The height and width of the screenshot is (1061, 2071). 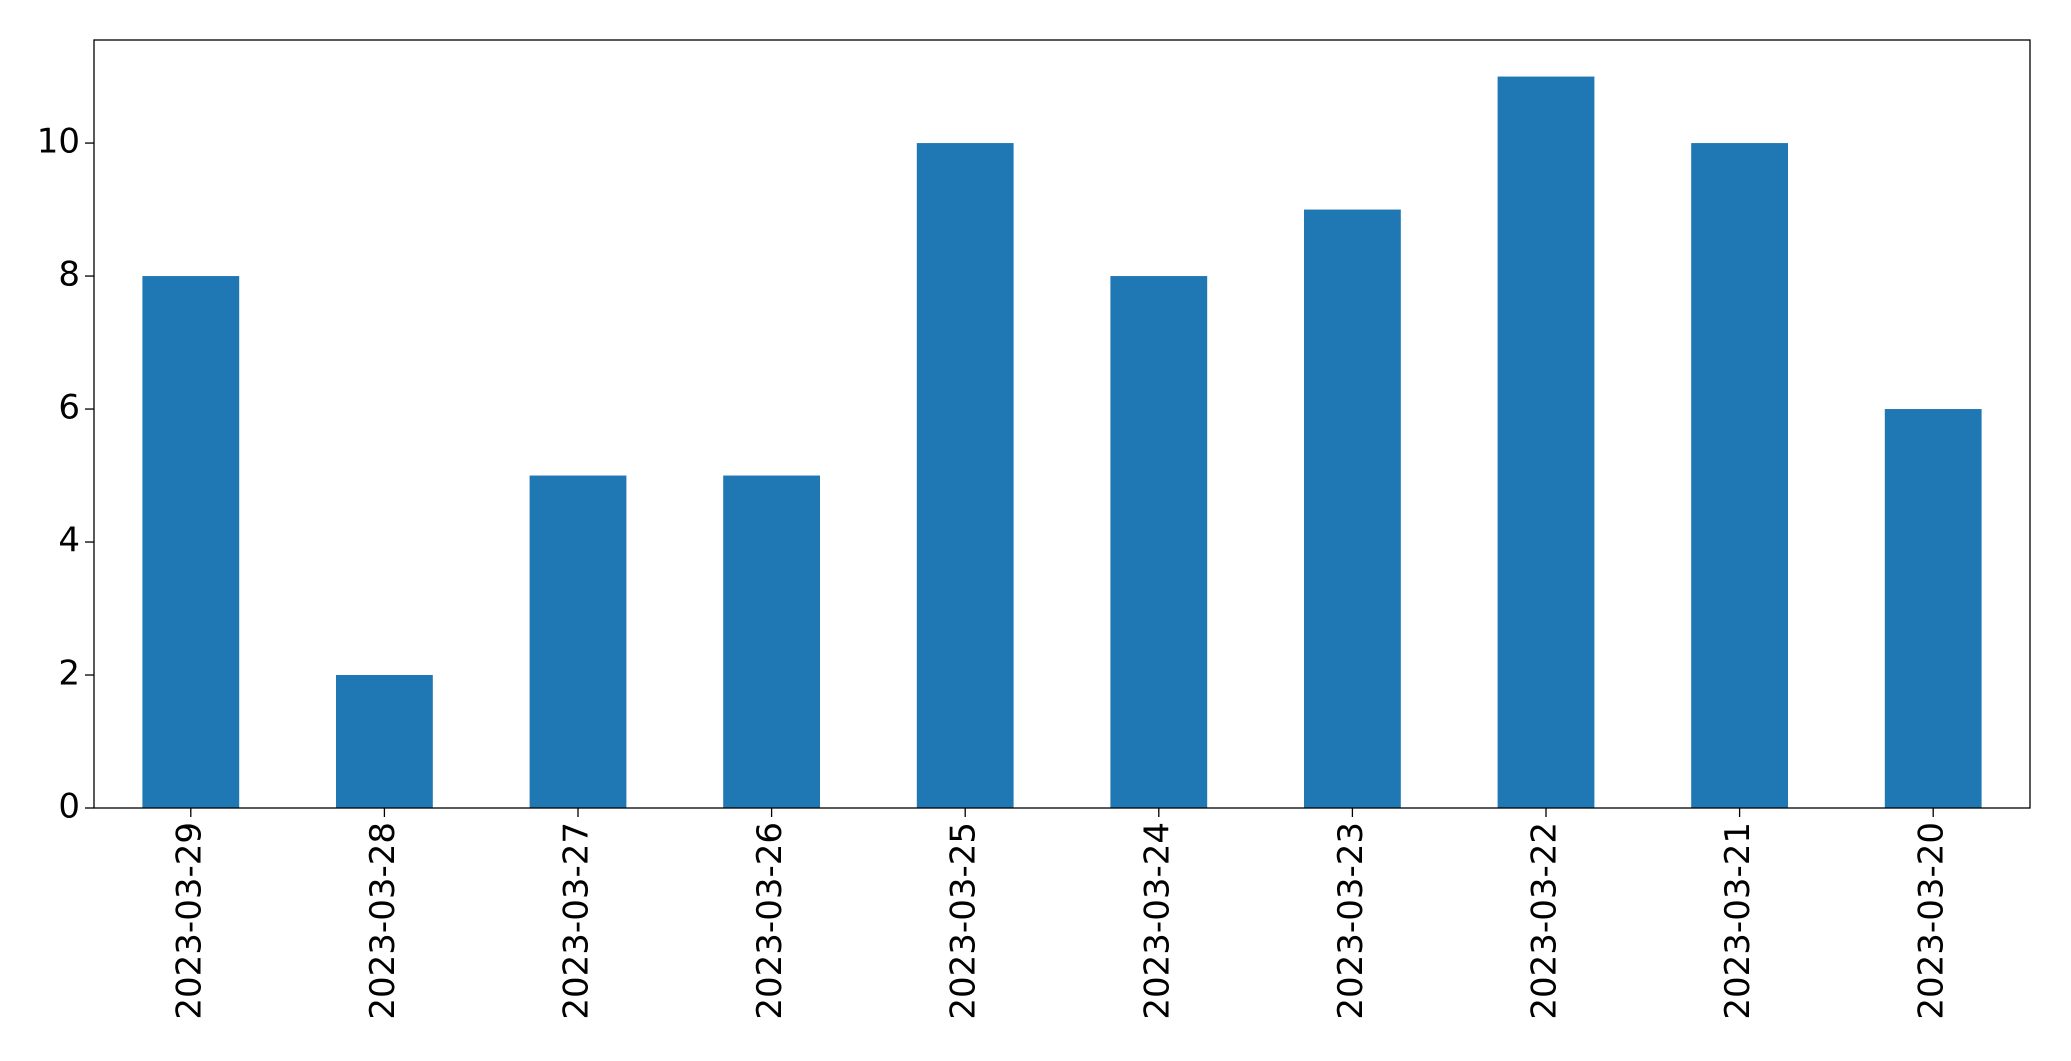 What do you see at coordinates (1351, 921) in the screenshot?
I see `x-tick-label: 2023-03-23` at bounding box center [1351, 921].